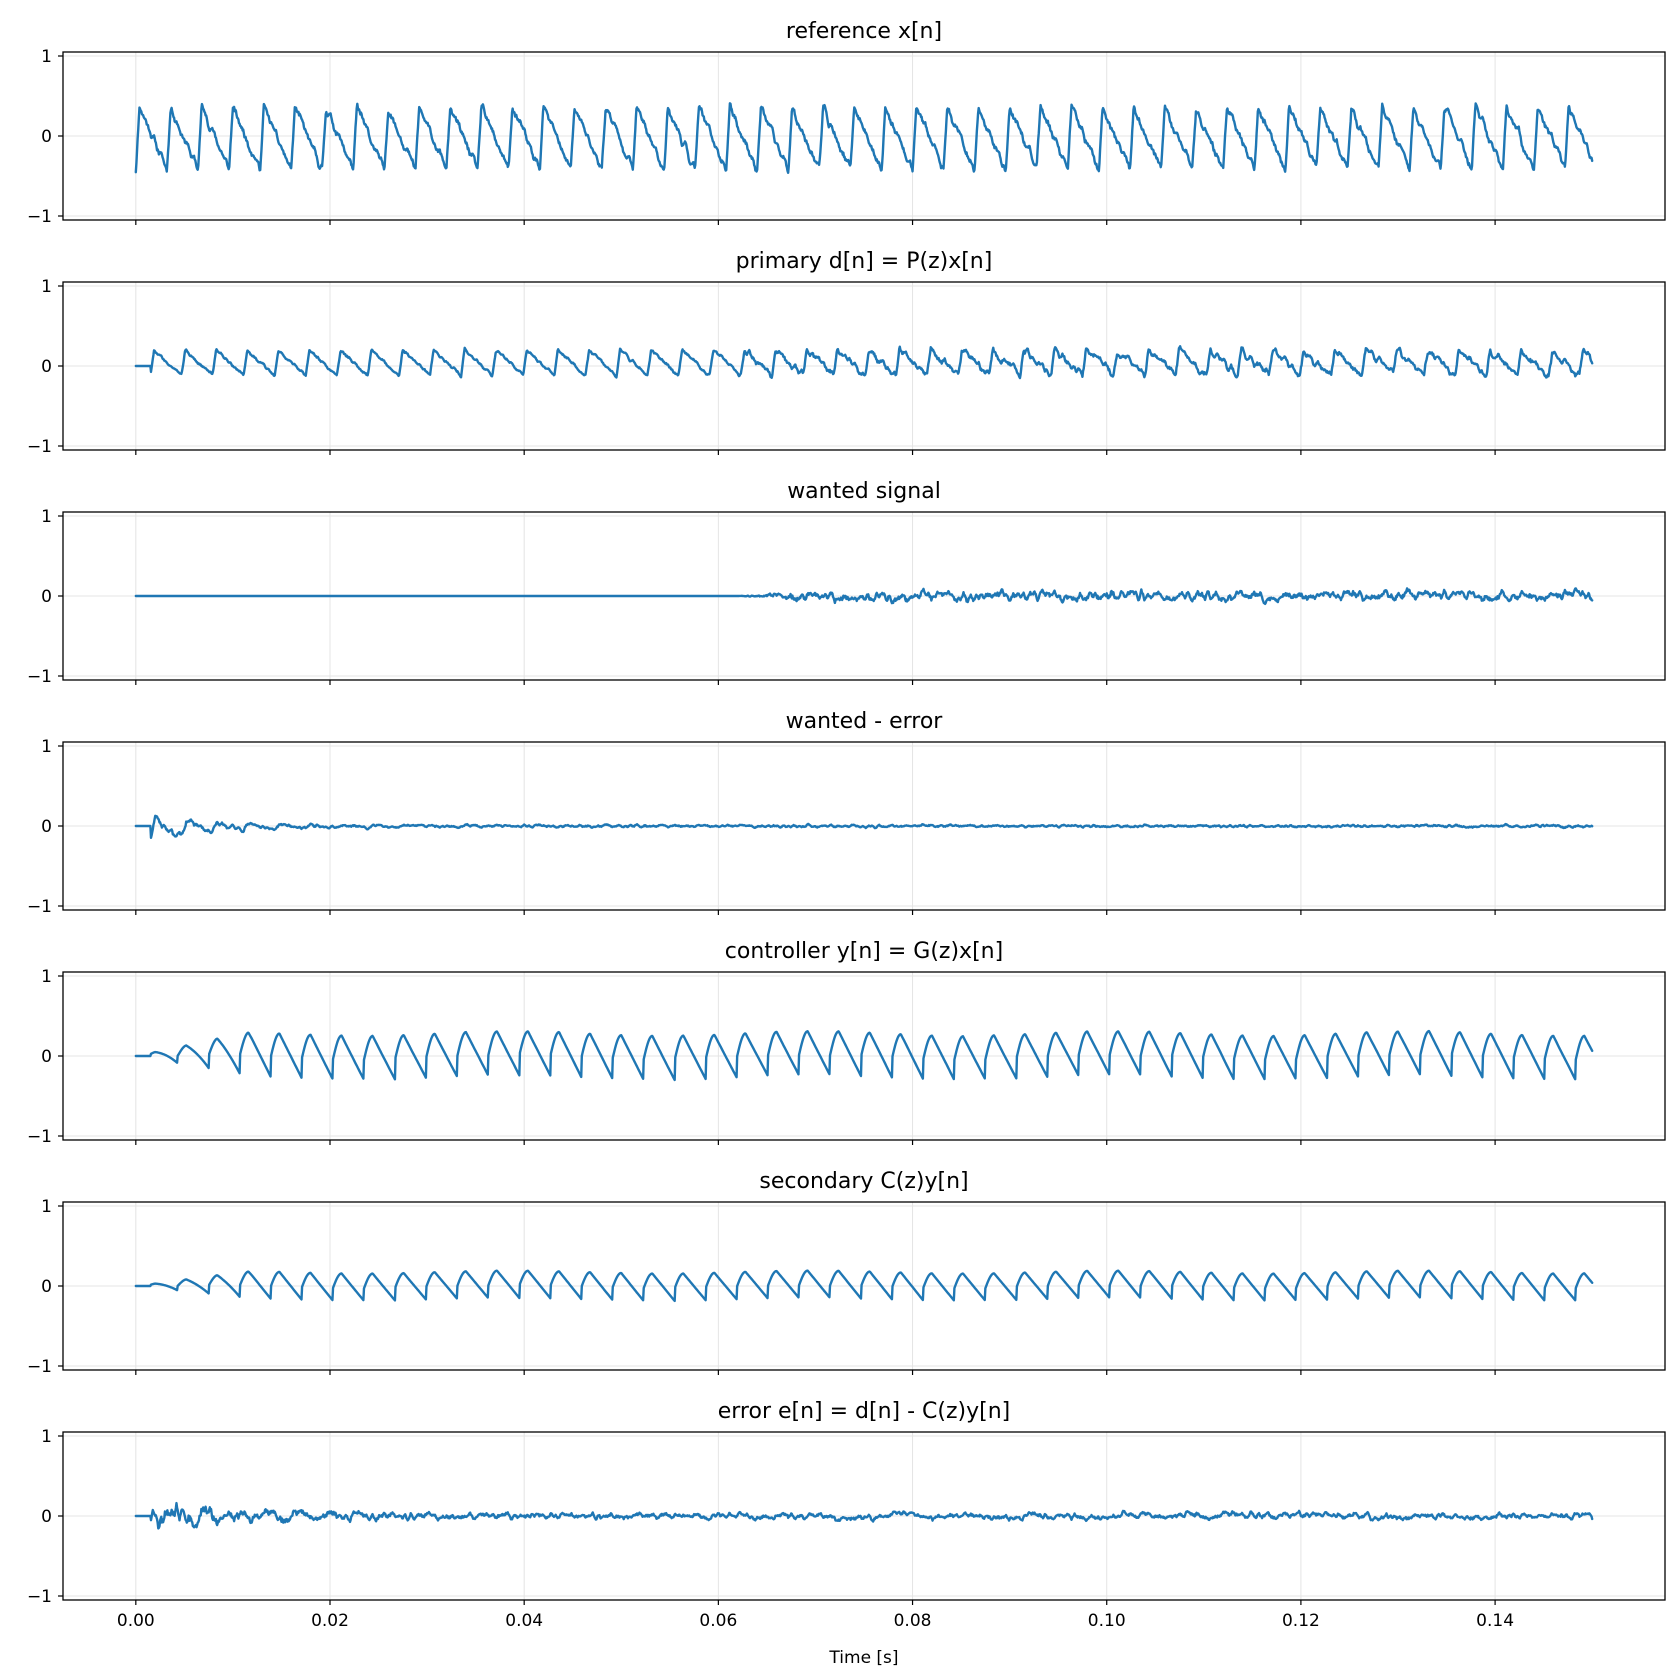 The height and width of the screenshot is (1680, 1680). I want to click on x-tick-label: 0.02, so click(330, 1621).